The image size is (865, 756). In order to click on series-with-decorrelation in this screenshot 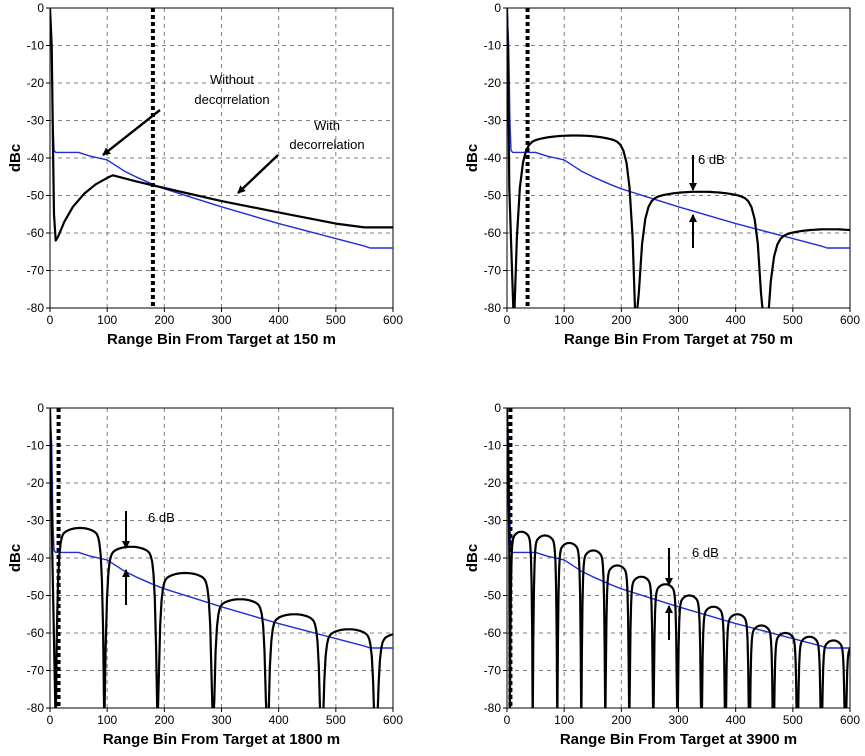, I will do `click(221, 125)`.